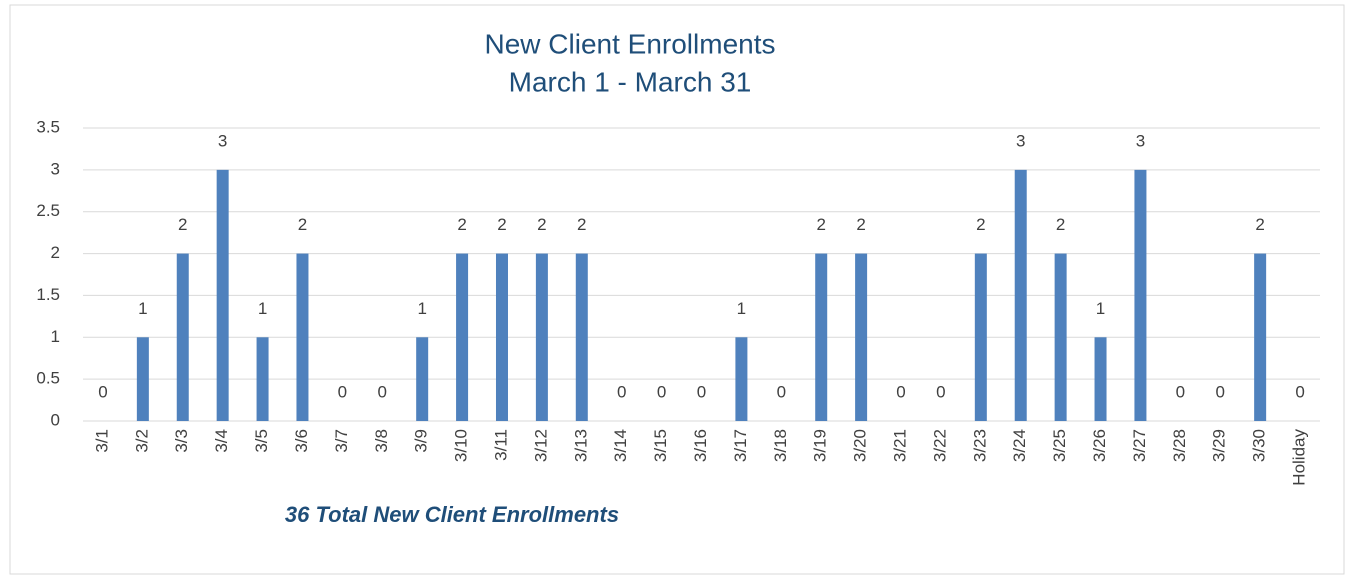 The width and height of the screenshot is (1353, 579). I want to click on y-tick-label: 0, so click(55, 419).